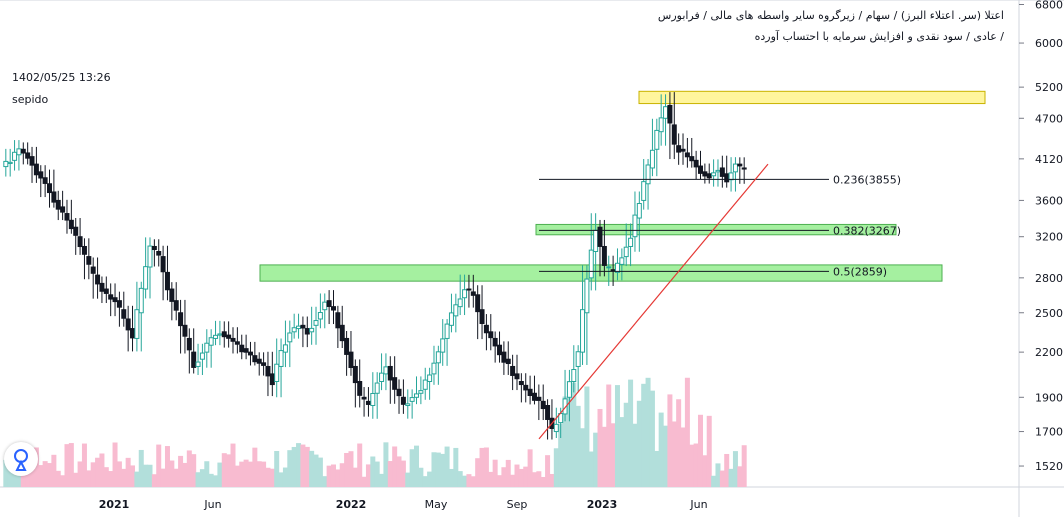 This screenshot has height=521, width=1064. I want to click on price-tick-label: 3600, so click(1049, 200).